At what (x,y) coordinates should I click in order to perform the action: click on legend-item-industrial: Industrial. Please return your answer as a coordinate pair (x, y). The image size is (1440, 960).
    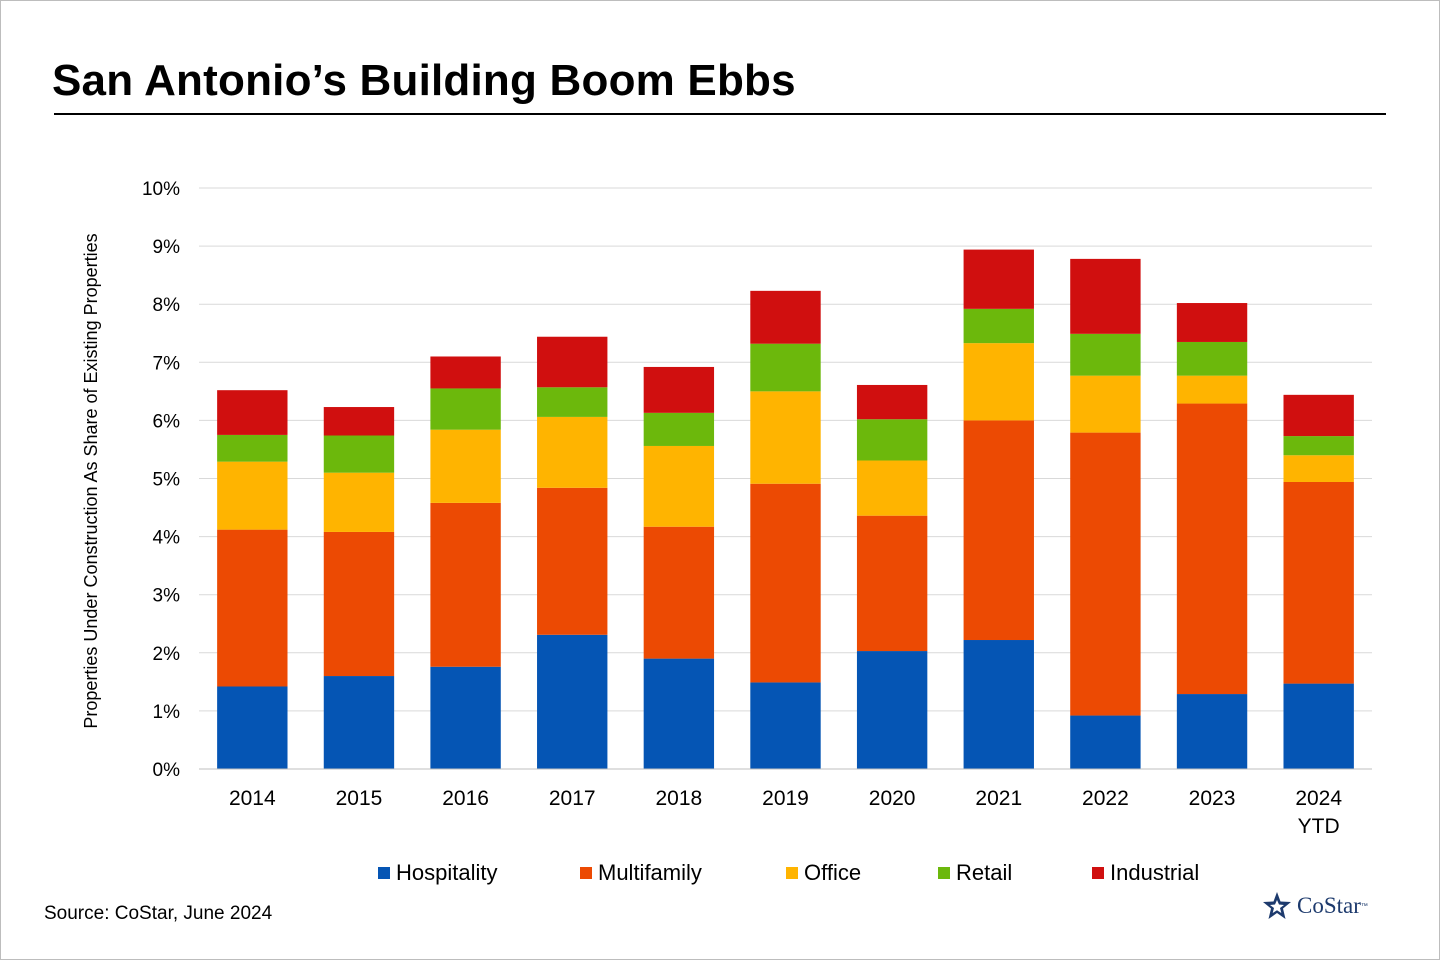
    Looking at the image, I should click on (1145, 873).